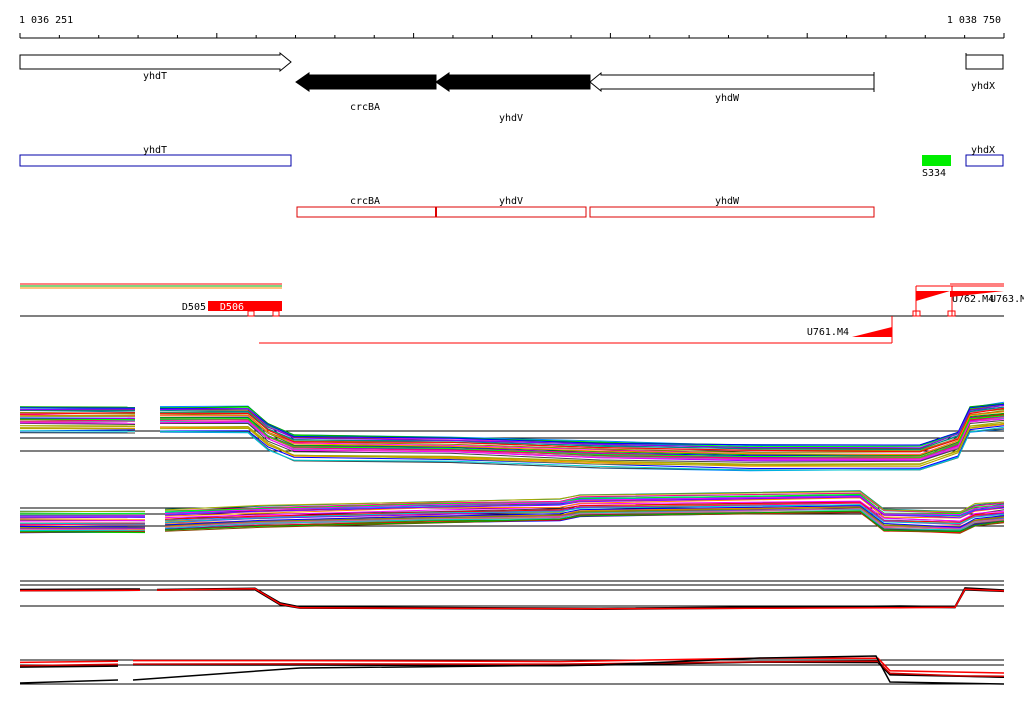 Image resolution: width=1024 pixels, height=714 pixels. Describe the element at coordinates (983, 86) in the screenshot. I see `gene-label-yhdX: yhdX` at that location.